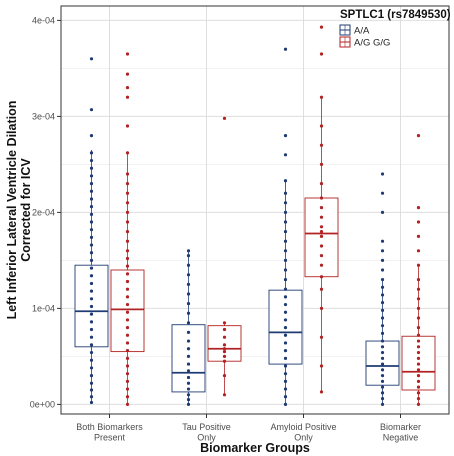 The image size is (454, 456). What do you see at coordinates (109, 432) in the screenshot?
I see `x-tick-label: Both Biomarkers Present` at bounding box center [109, 432].